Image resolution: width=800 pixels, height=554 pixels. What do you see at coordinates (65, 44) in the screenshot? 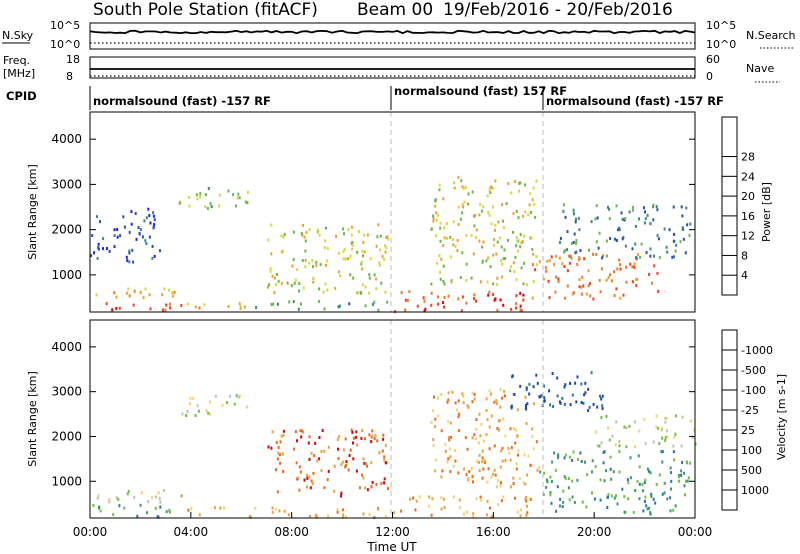
I see `sky-tick-low: 10^0` at bounding box center [65, 44].